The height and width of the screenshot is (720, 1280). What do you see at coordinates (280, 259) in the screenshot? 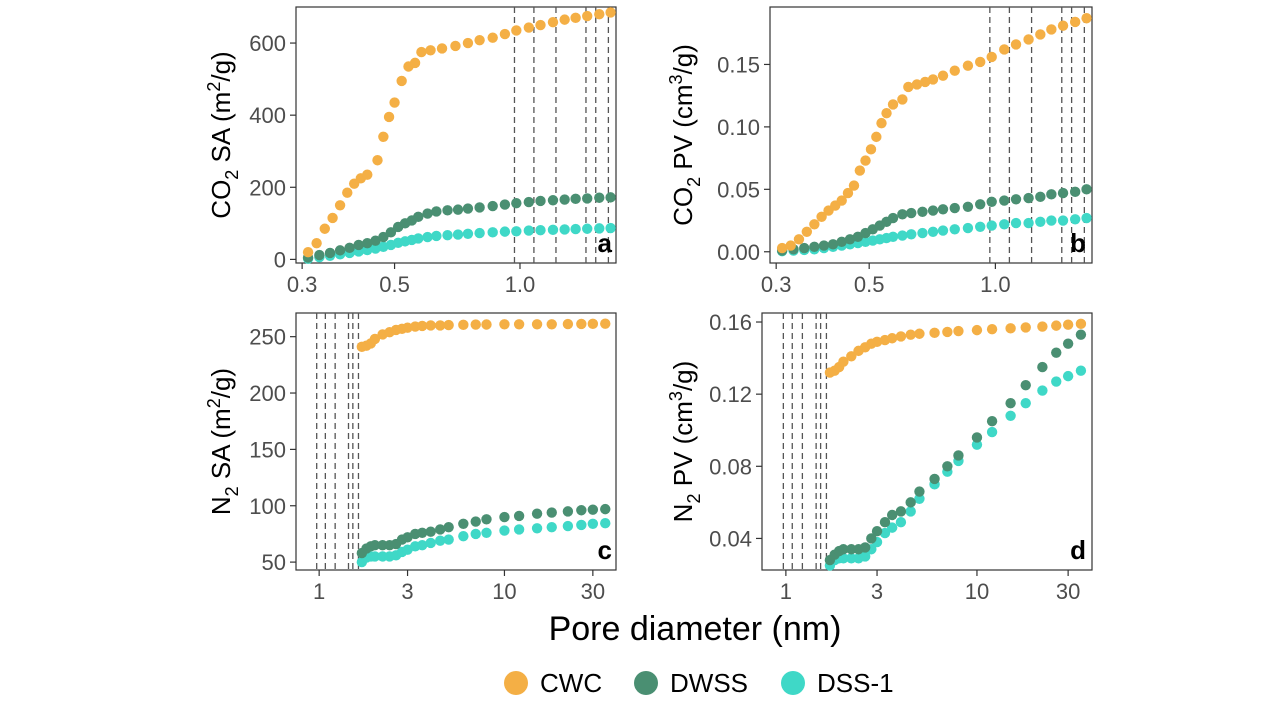
I see `y-tick-label: 0` at bounding box center [280, 259].